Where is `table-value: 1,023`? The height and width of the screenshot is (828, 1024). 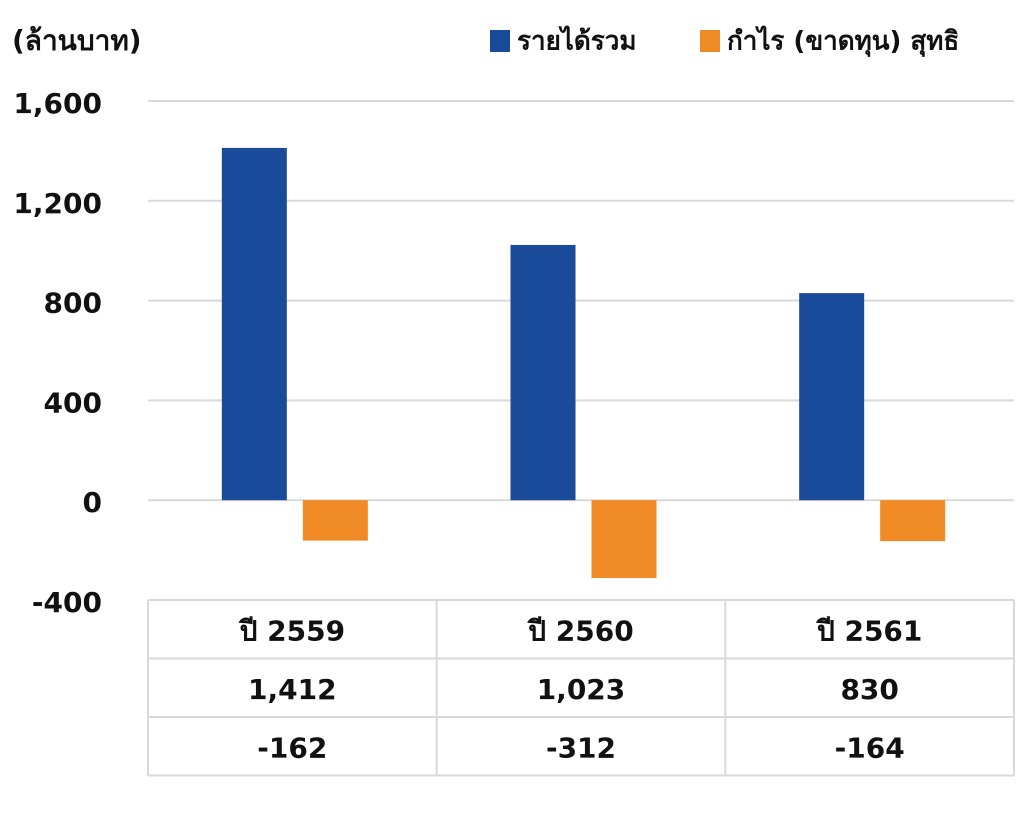 table-value: 1,023 is located at coordinates (581, 689).